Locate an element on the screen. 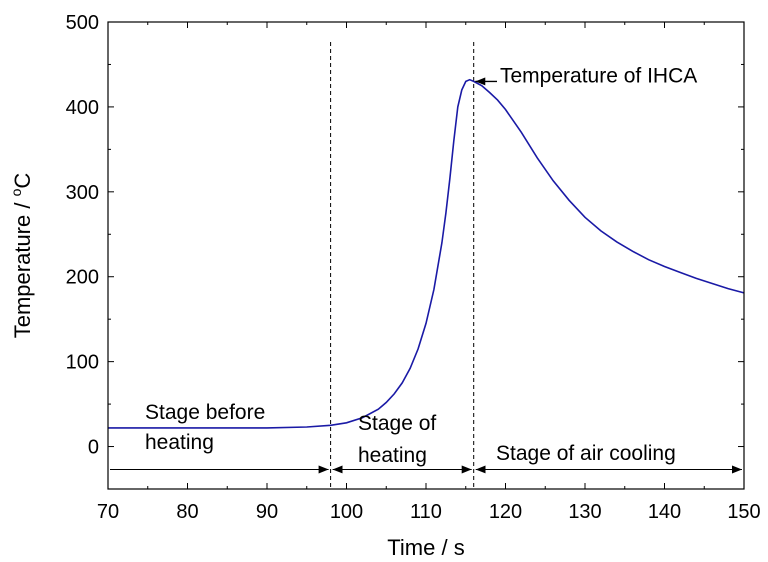  x-tick-label: 90 is located at coordinates (267, 512).